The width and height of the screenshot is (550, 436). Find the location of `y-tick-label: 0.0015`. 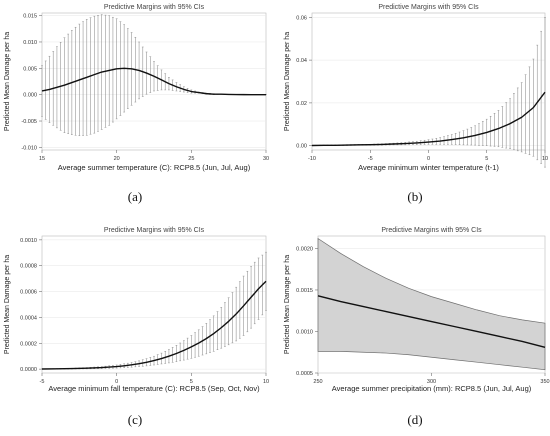

y-tick-label: 0.0015 is located at coordinates (304, 291).